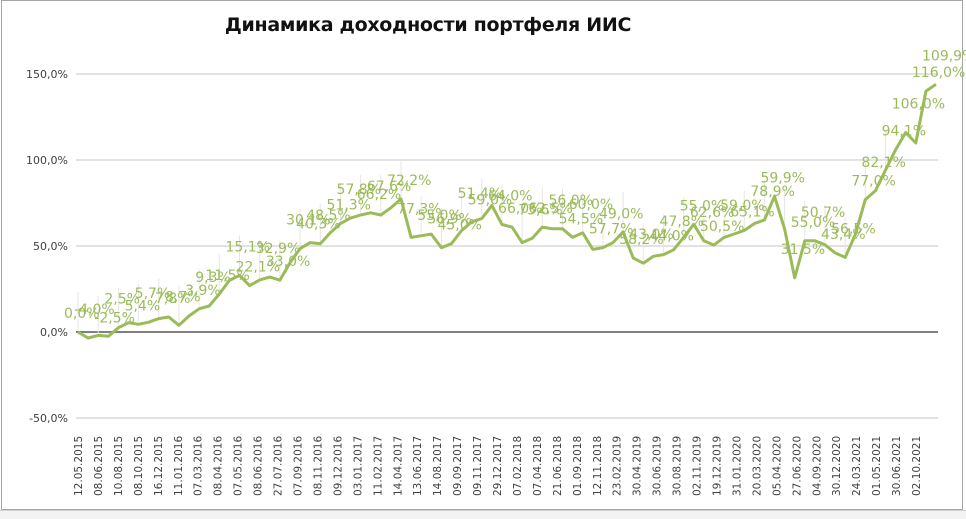  Describe the element at coordinates (917, 466) in the screenshot. I see `x-tick-label: 02.10.2021` at that location.